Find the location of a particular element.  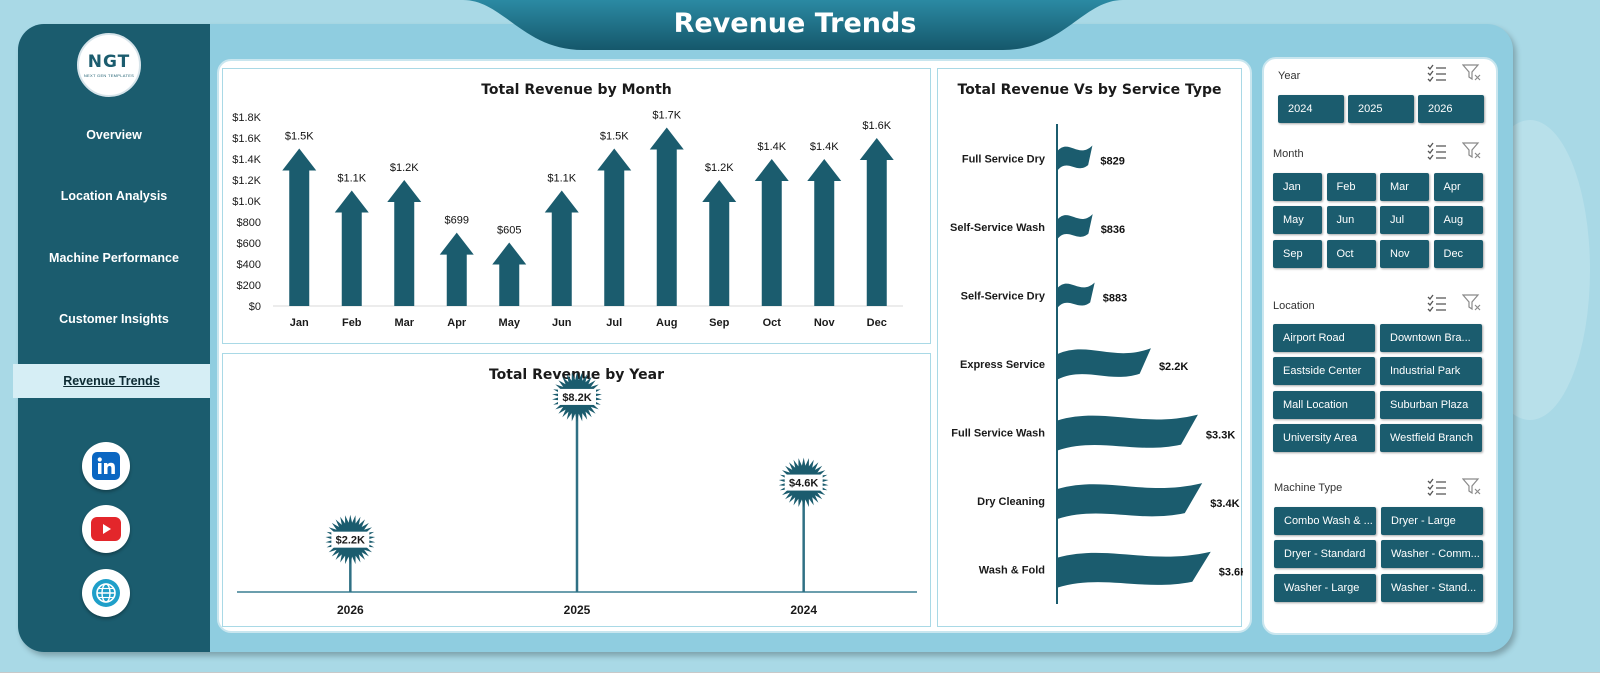

slicer-item-month: Sep is located at coordinates (1297, 253).